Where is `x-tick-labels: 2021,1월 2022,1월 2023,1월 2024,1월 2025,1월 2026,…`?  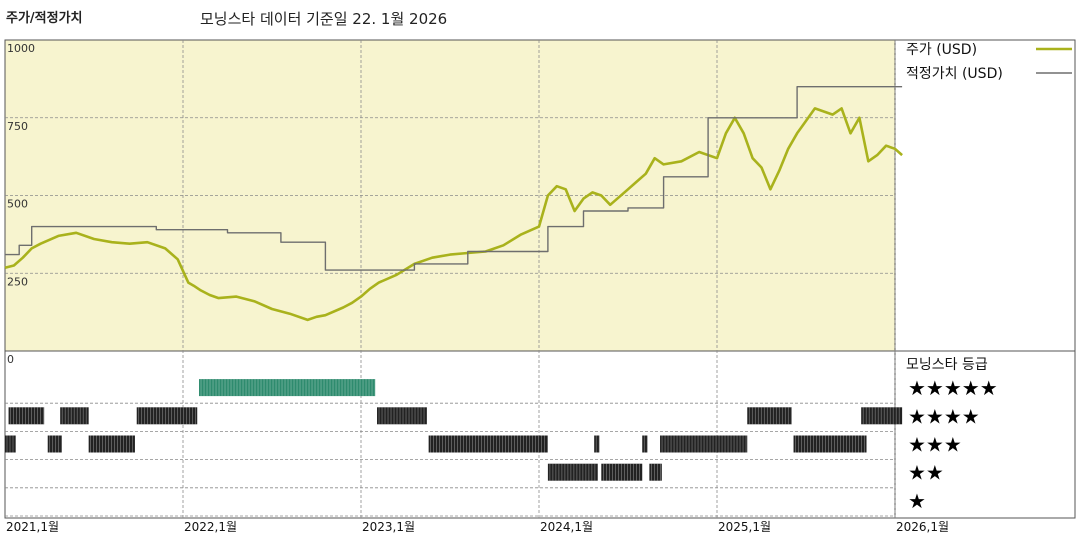 x-tick-labels: 2021,1월 2022,1월 2023,1월 2024,1월 2025,1월 2026,… is located at coordinates (477, 527).